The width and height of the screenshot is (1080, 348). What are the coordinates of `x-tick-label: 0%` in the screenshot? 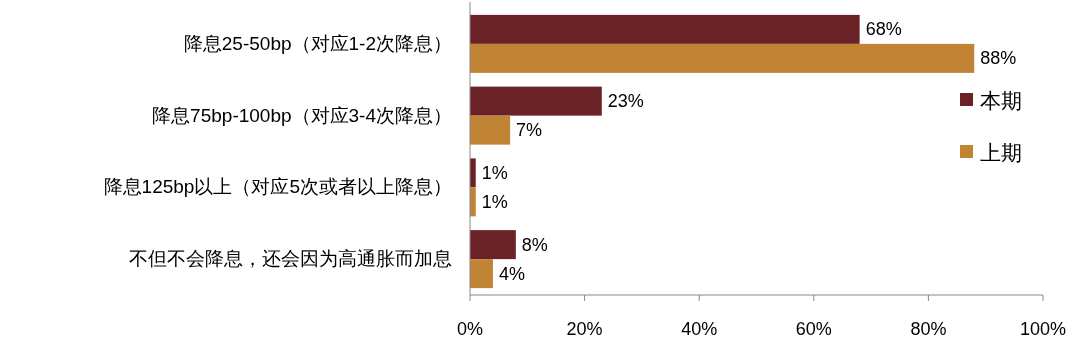 It's located at (470, 329).